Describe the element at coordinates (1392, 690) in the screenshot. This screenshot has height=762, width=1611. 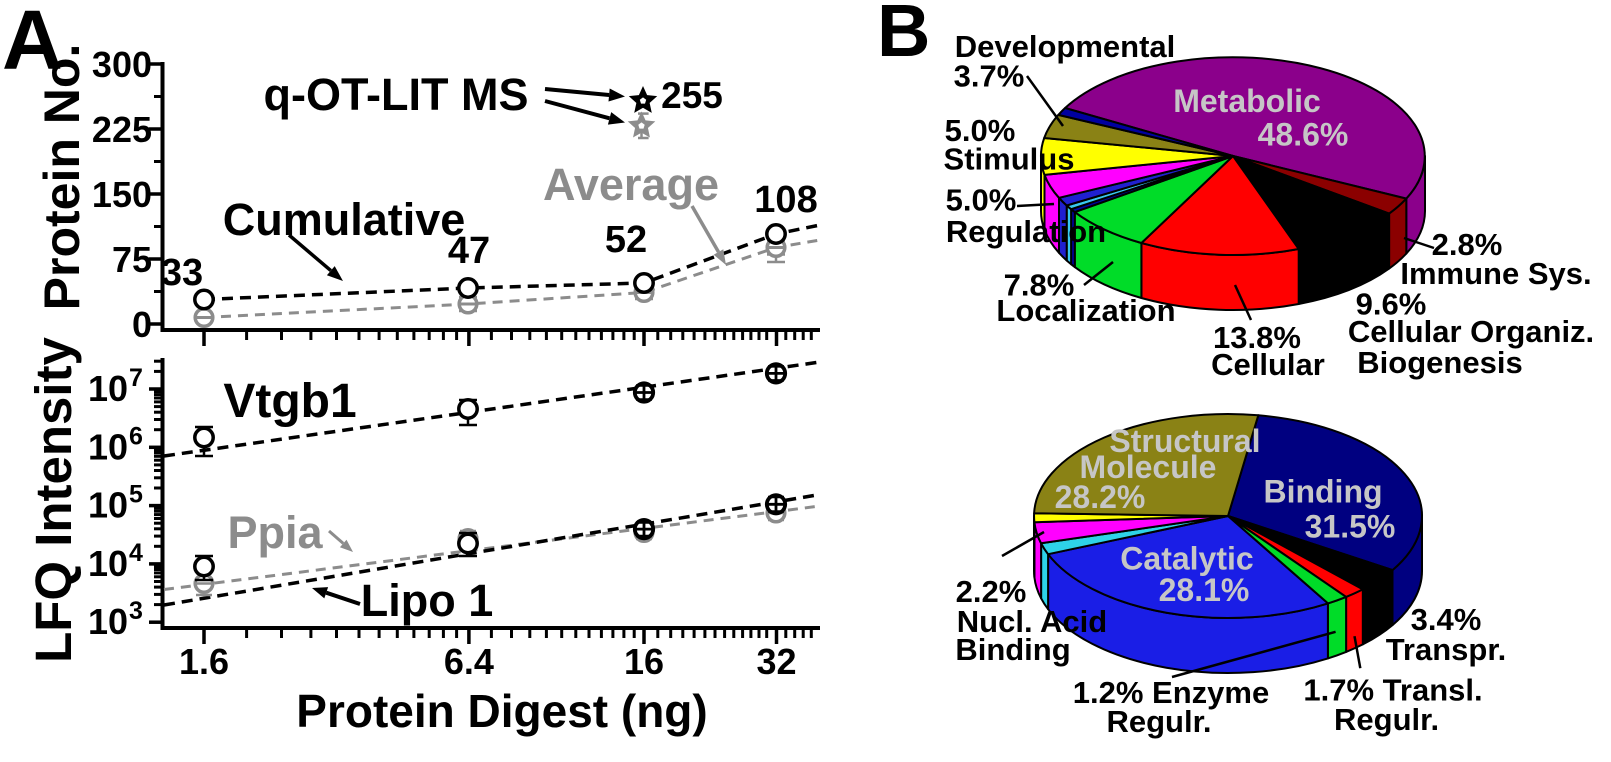
I see `svg-text: 1.7% Transl.` at that location.